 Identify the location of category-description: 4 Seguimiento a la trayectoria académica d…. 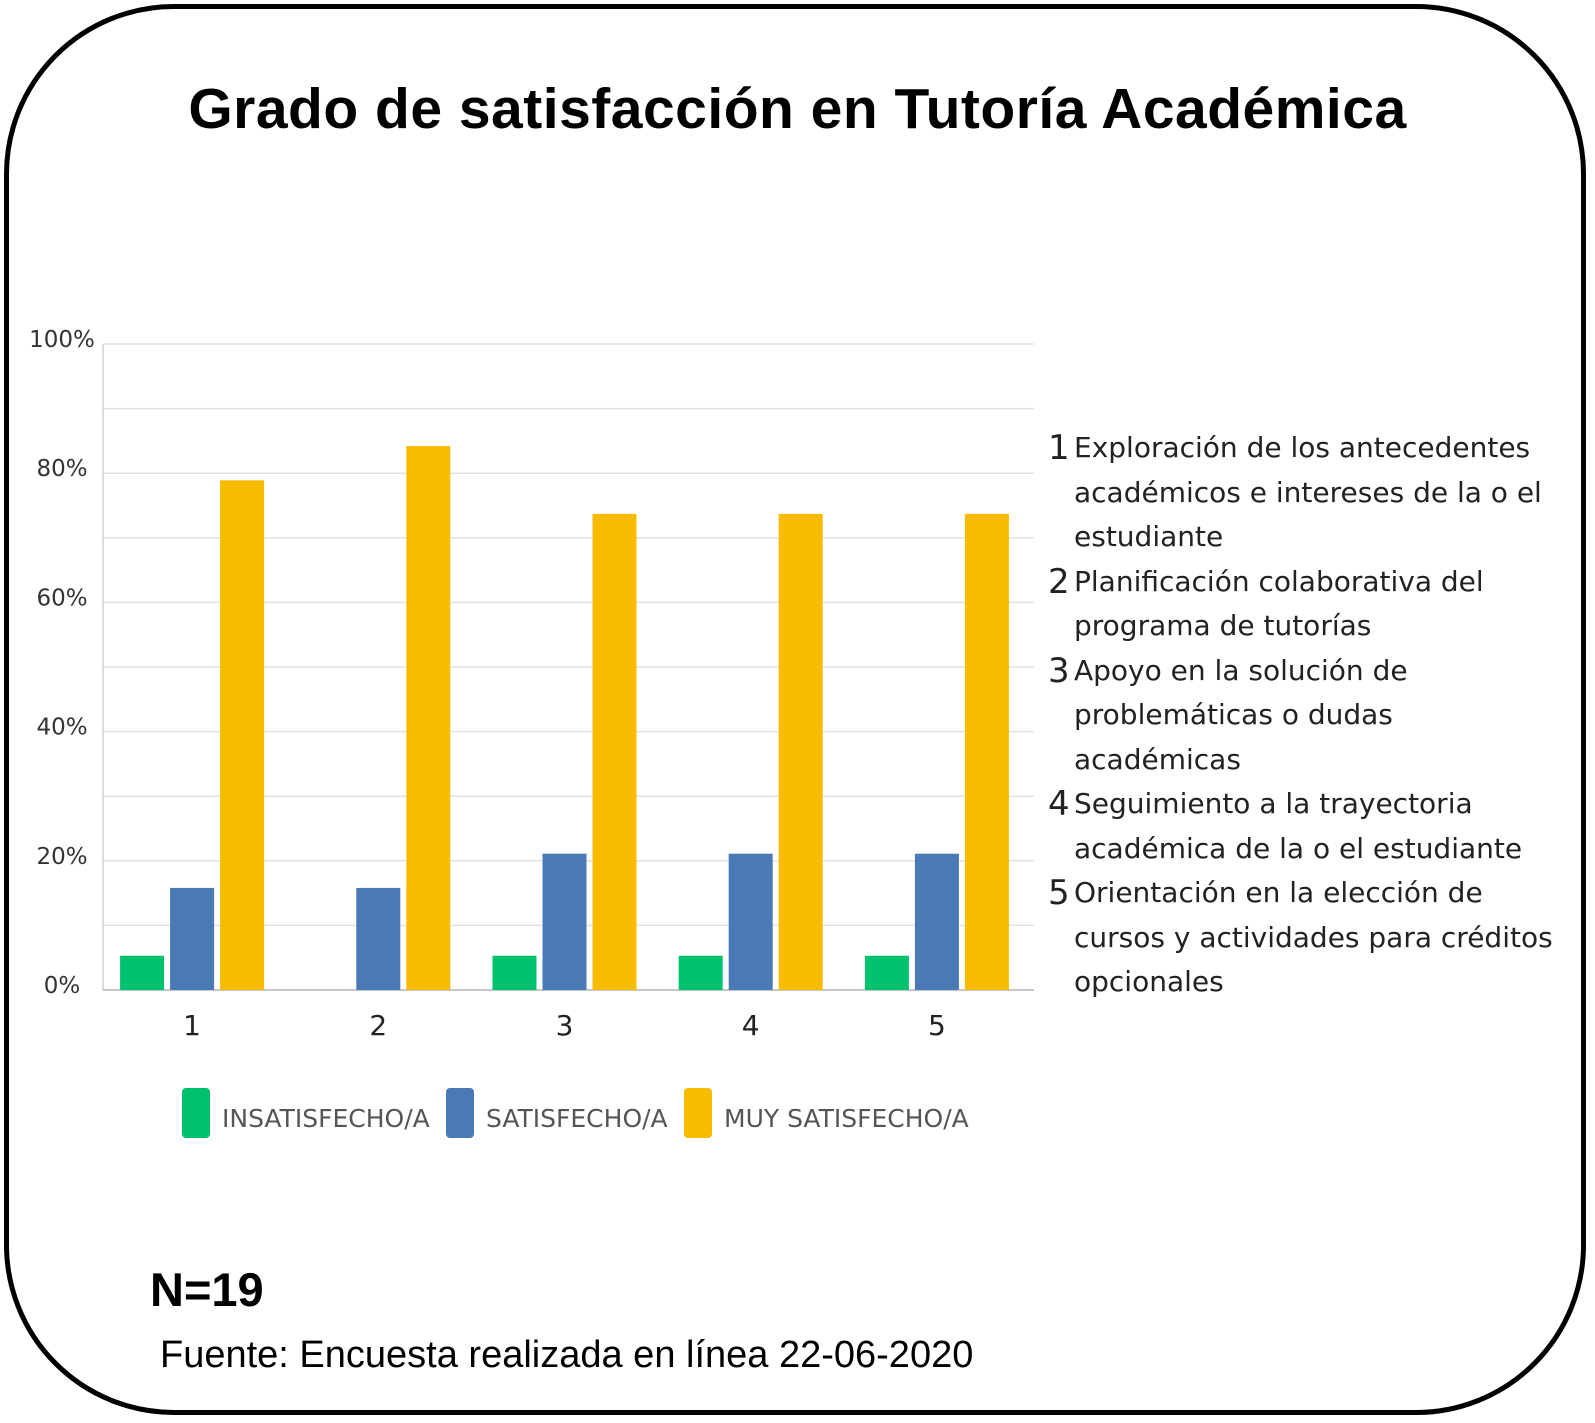
(1318, 826).